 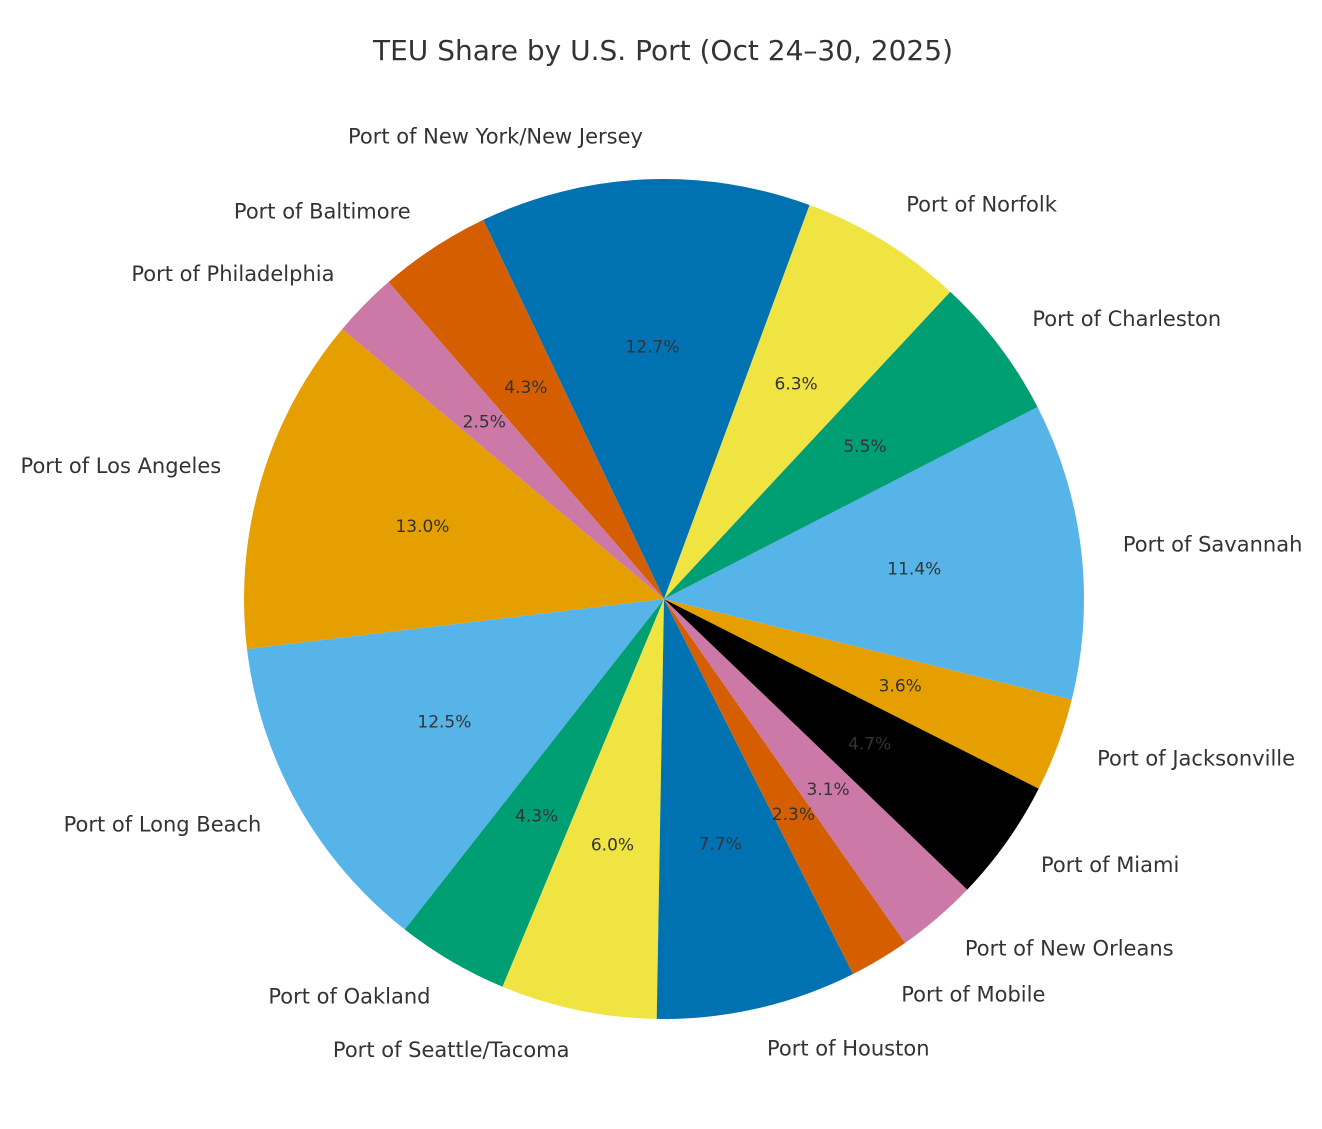 I want to click on value-label: 6.0%, so click(x=612, y=846).